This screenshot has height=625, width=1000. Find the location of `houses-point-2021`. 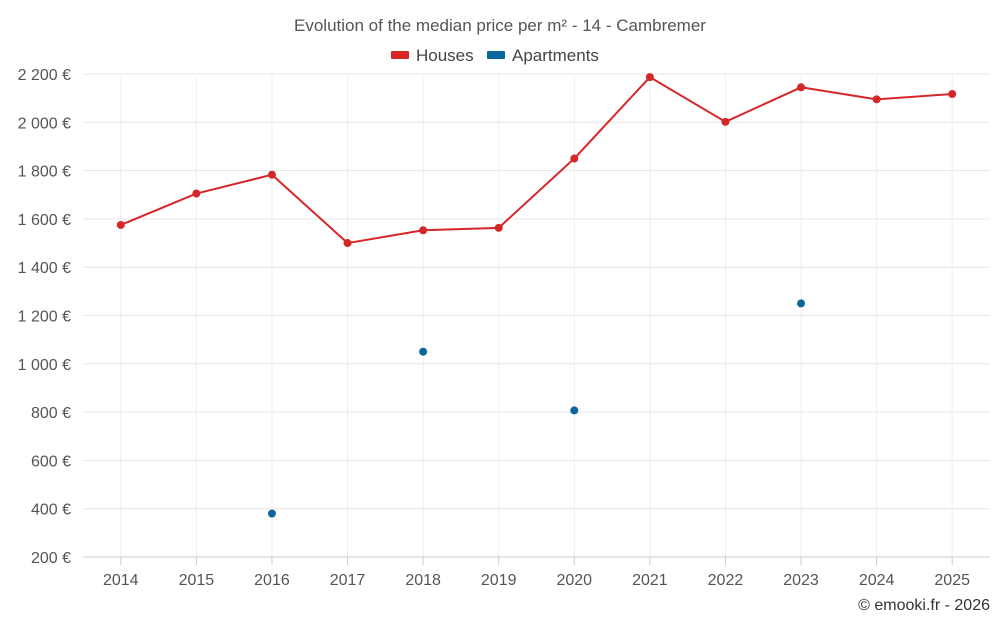

houses-point-2021 is located at coordinates (649, 77).